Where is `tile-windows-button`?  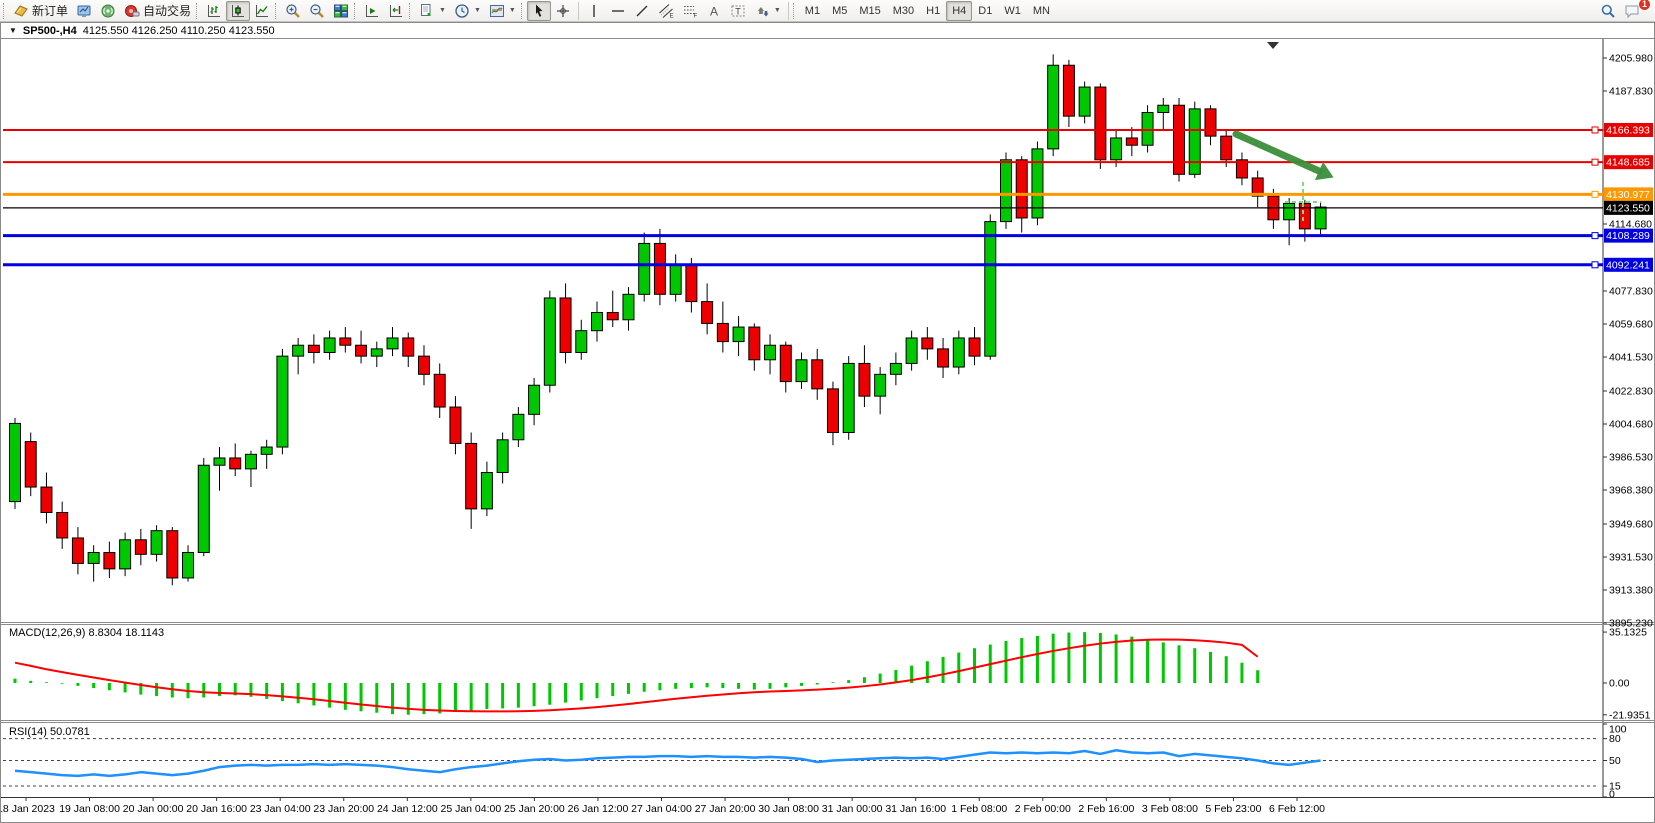 tile-windows-button is located at coordinates (341, 11).